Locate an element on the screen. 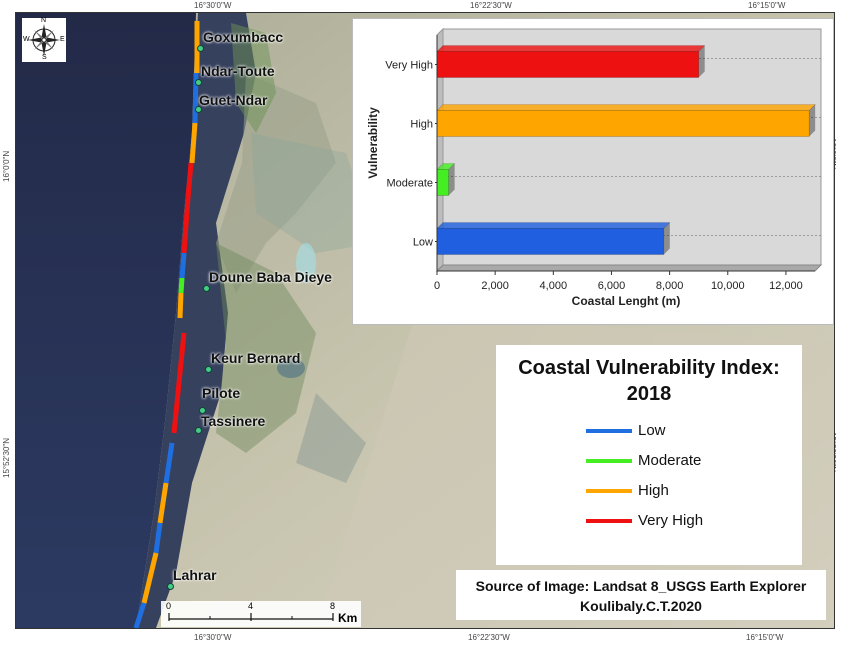 This screenshot has height=649, width=850. top-coord-3: 16°15'0"W is located at coordinates (767, 5).